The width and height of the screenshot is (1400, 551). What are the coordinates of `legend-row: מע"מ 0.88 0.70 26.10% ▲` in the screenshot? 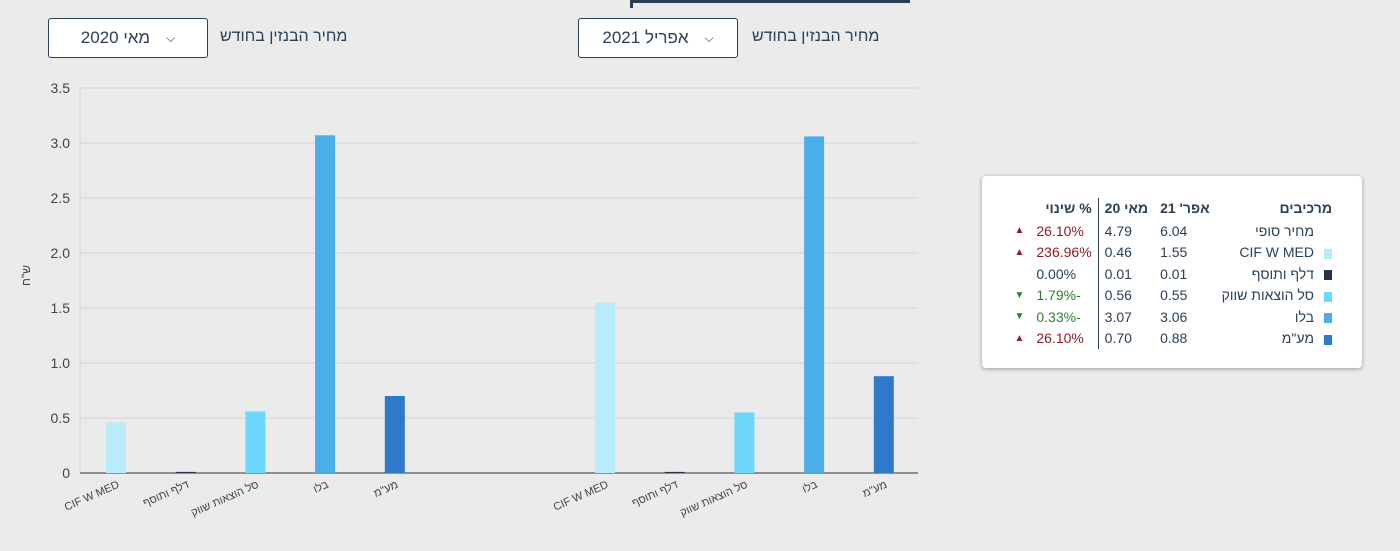 It's located at (1173, 338).